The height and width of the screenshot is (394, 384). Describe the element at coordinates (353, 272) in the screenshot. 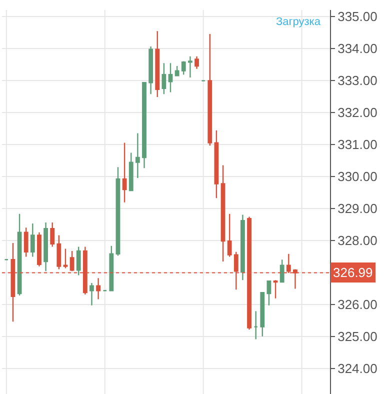

I see `ref-line-label: 326.99` at that location.